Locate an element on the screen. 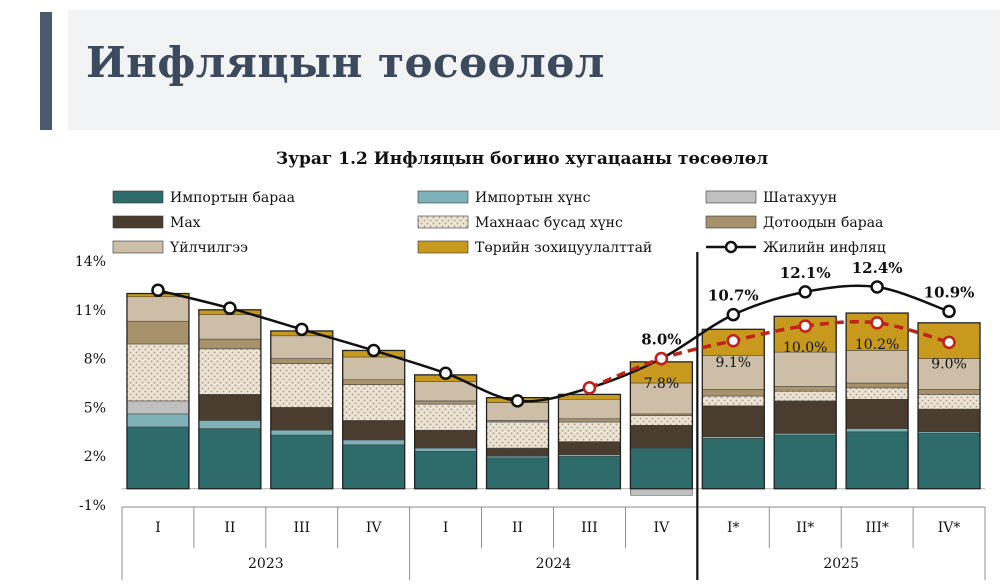 The width and height of the screenshot is (1000, 587). year-label: 2023 is located at coordinates (266, 564).